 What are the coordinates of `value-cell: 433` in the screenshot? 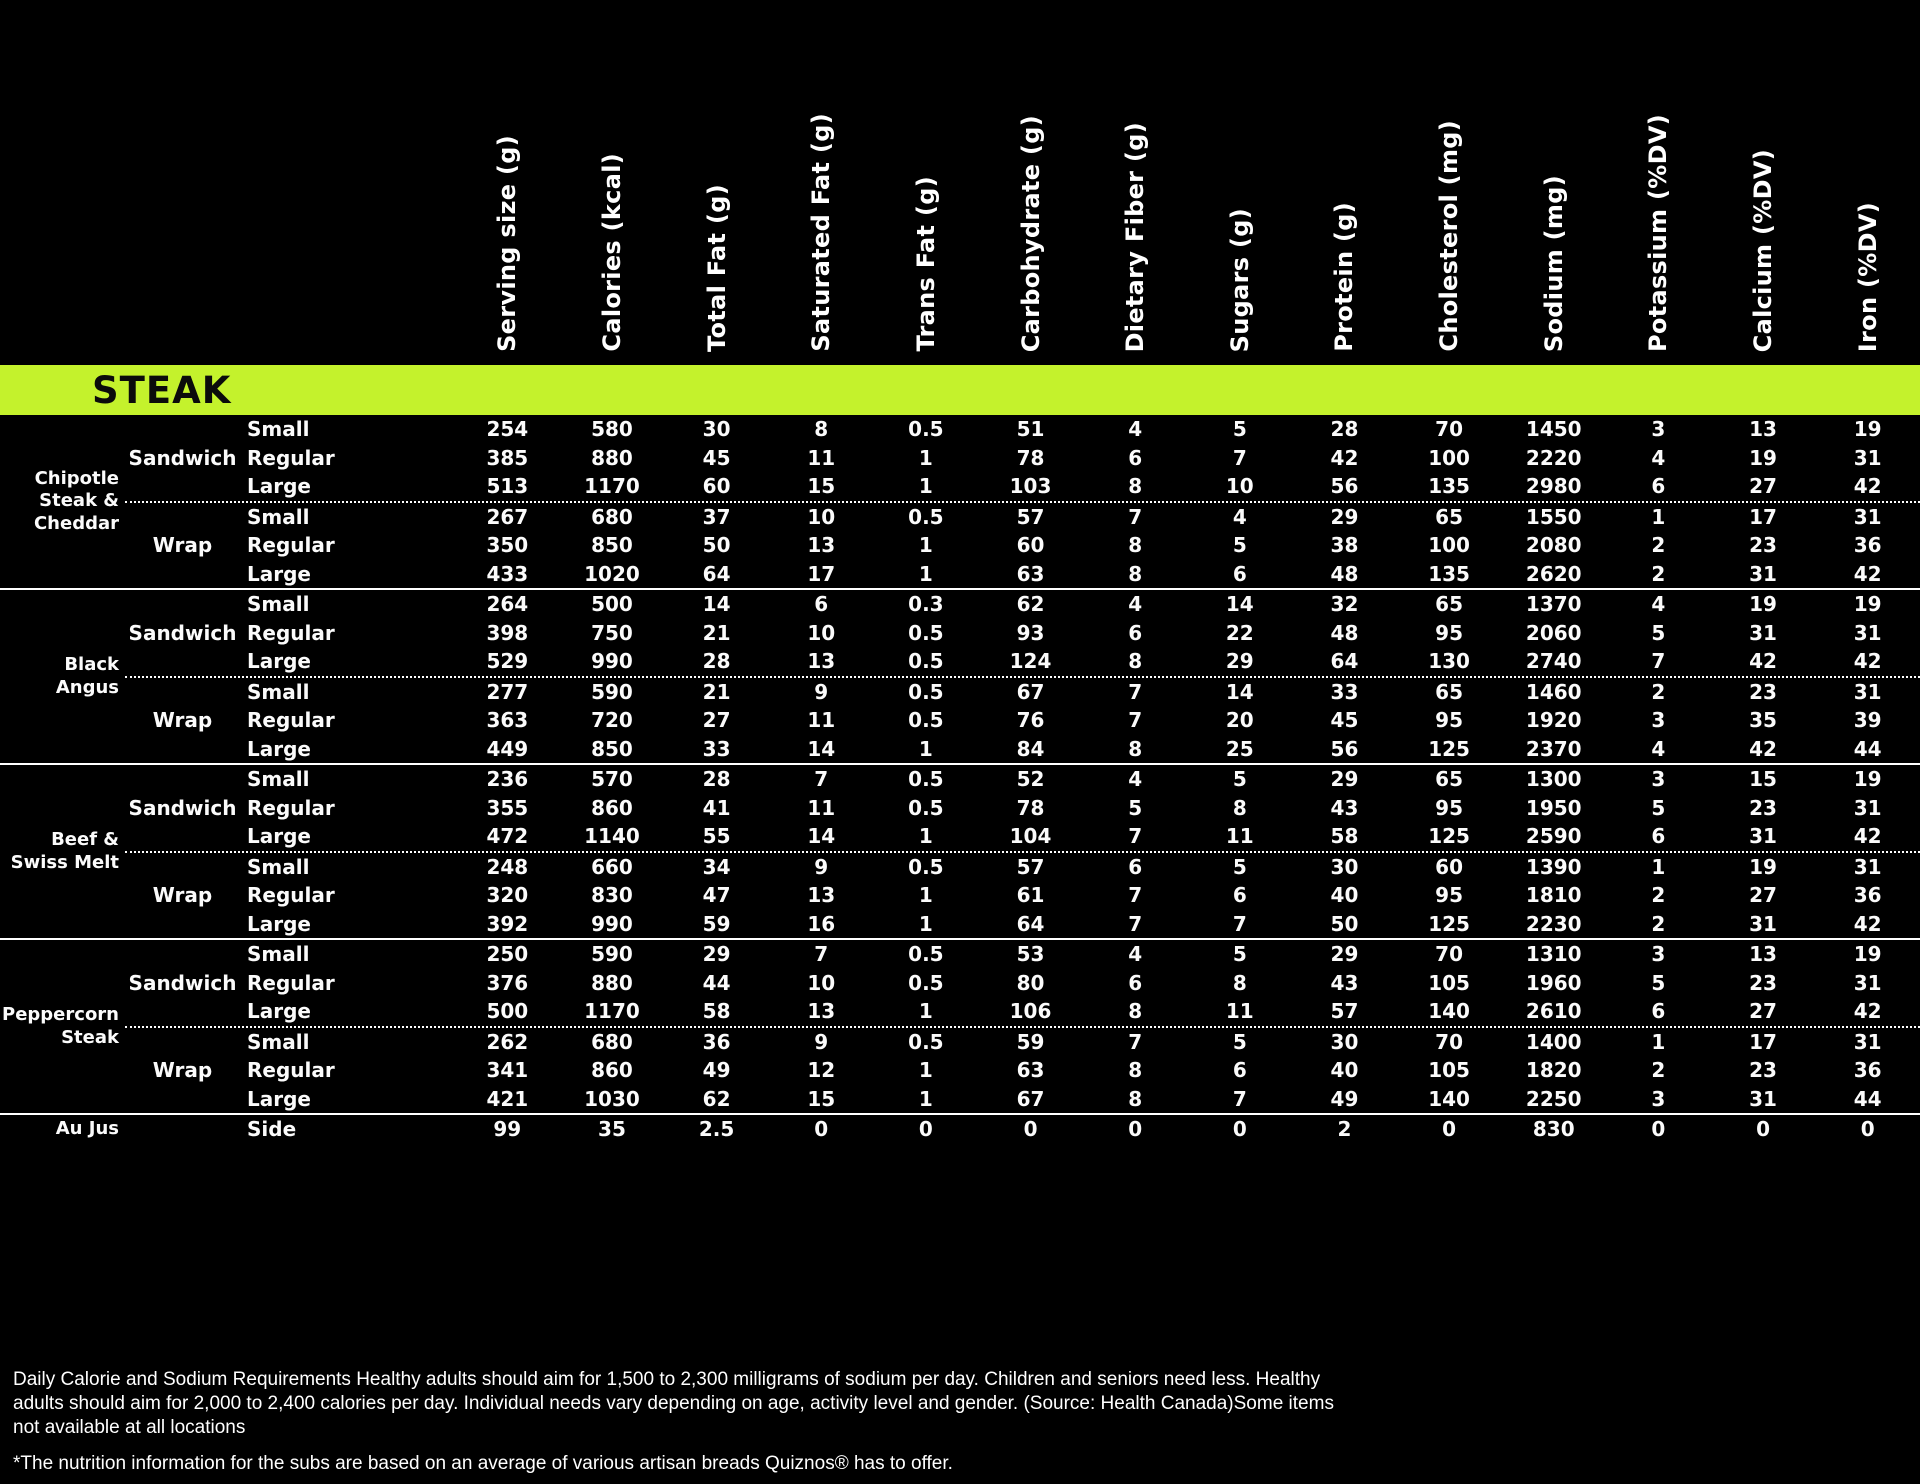 It's located at (507, 573).